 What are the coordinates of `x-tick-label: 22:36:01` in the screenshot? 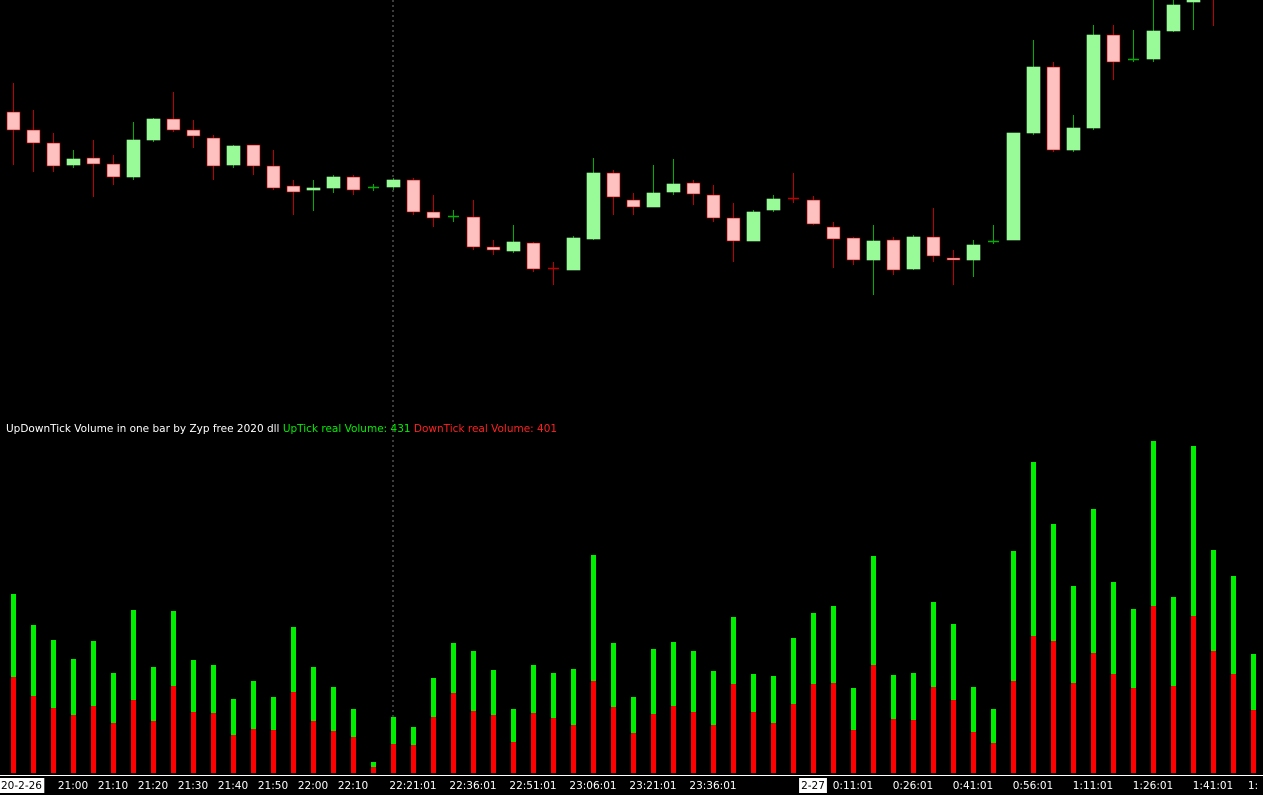 It's located at (472, 786).